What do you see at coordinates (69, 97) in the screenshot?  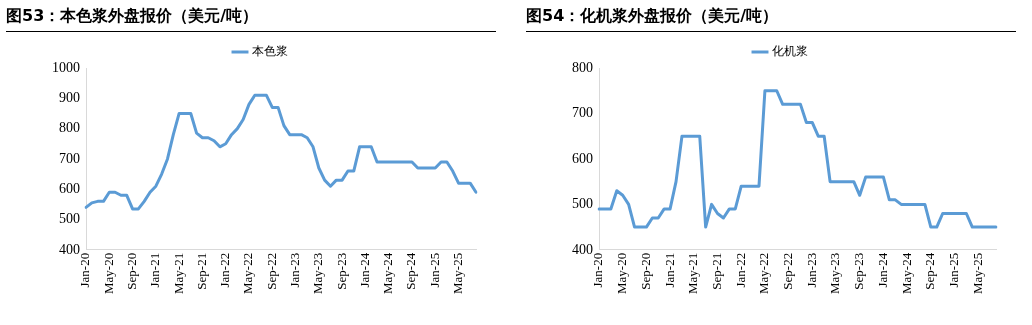 I see `y-tick-label: 900` at bounding box center [69, 97].